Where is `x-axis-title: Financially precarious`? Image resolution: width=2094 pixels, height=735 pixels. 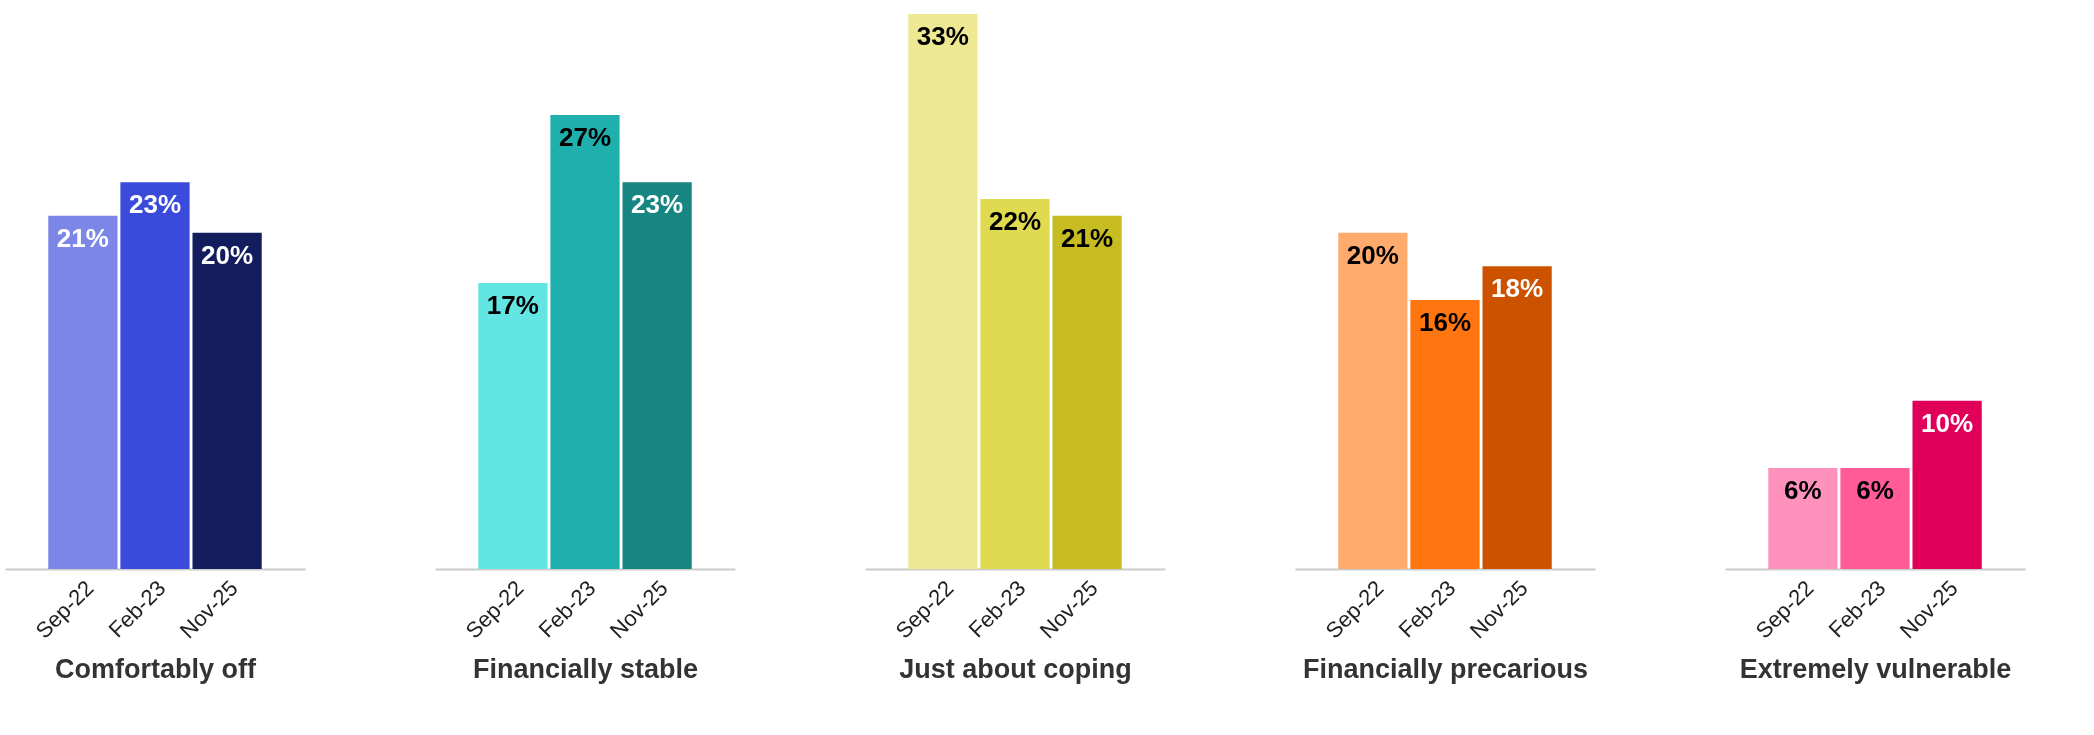
x-axis-title: Financially precarious is located at coordinates (1445, 668).